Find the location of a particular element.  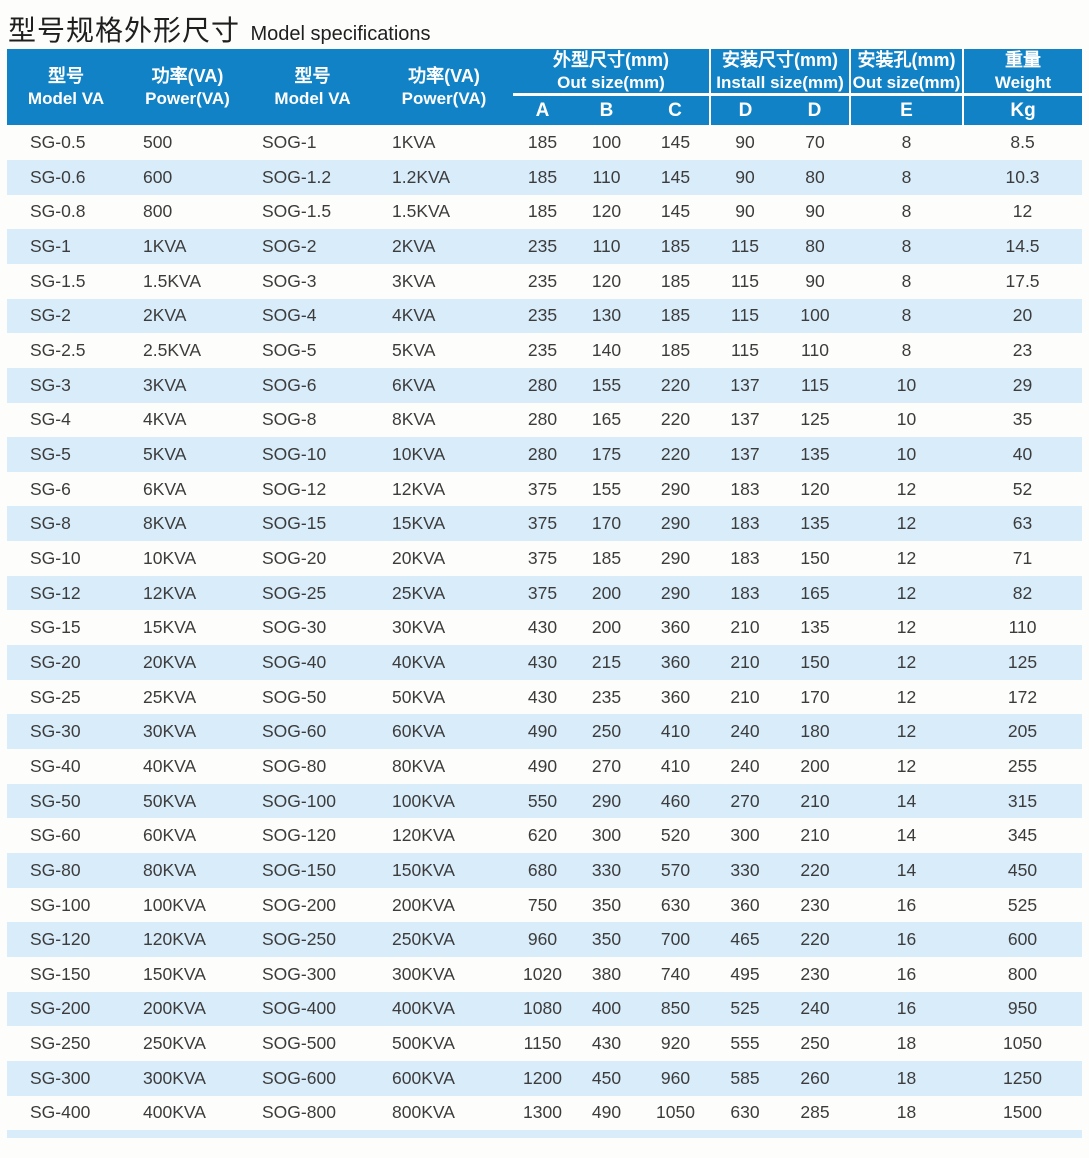

cell-power-sg: 250KVA is located at coordinates (174, 1043).